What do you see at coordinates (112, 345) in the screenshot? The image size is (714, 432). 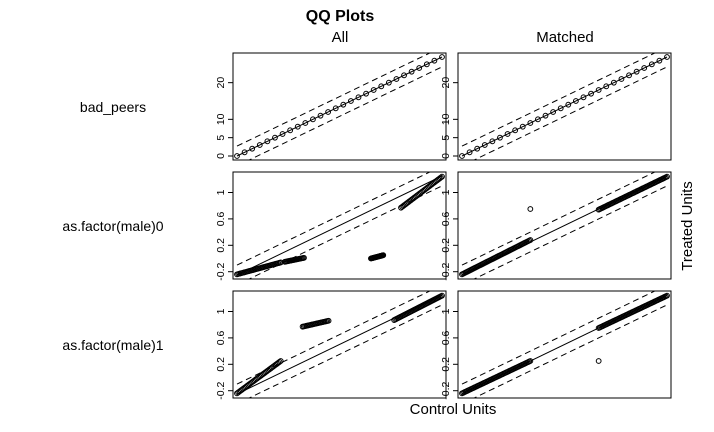 I see `row-label-male1: as.factor(male)1` at bounding box center [112, 345].